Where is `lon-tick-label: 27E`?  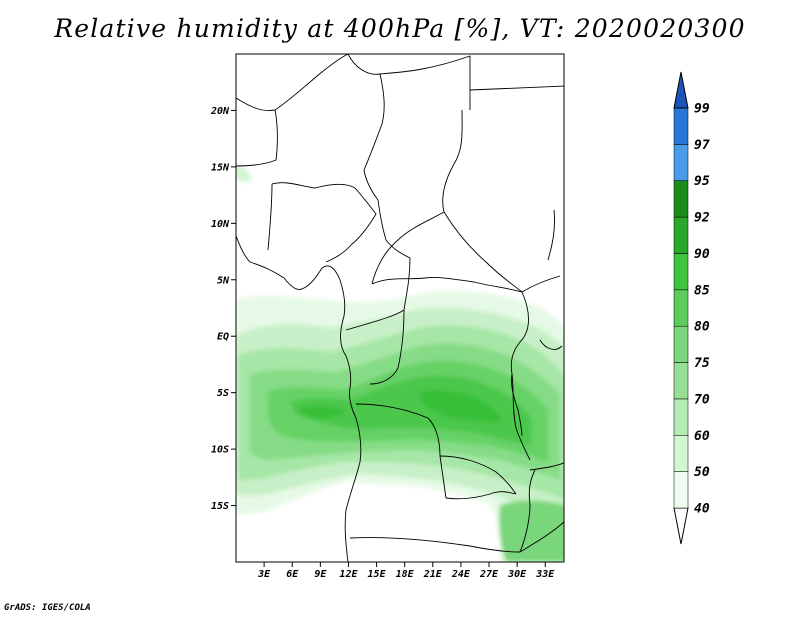 lon-tick-label: 27E is located at coordinates (489, 574).